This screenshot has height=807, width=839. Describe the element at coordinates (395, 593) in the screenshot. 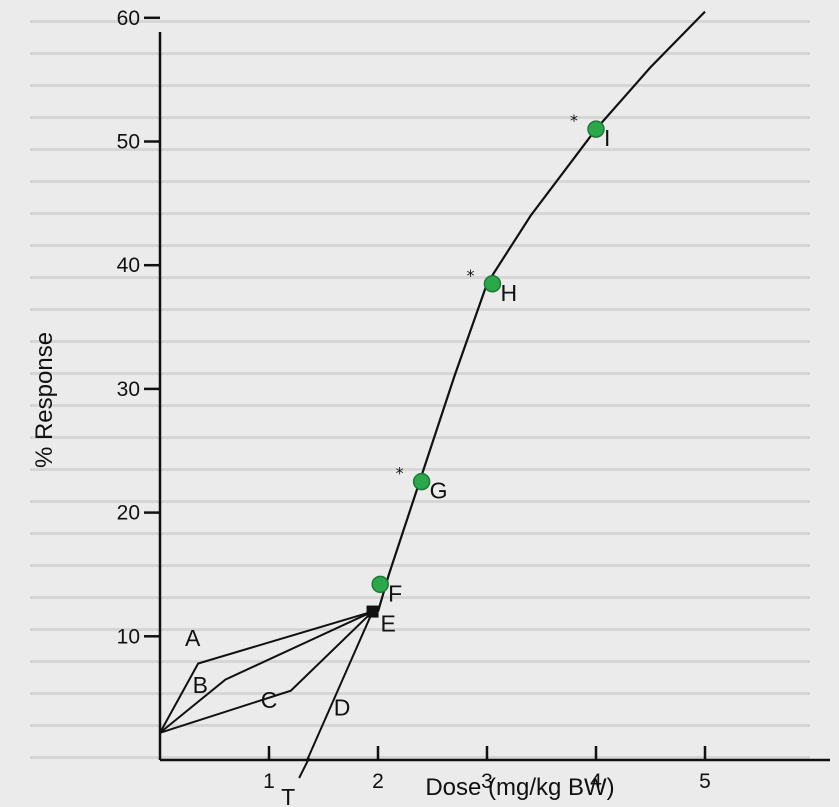

I see `point-f-label: F` at that location.